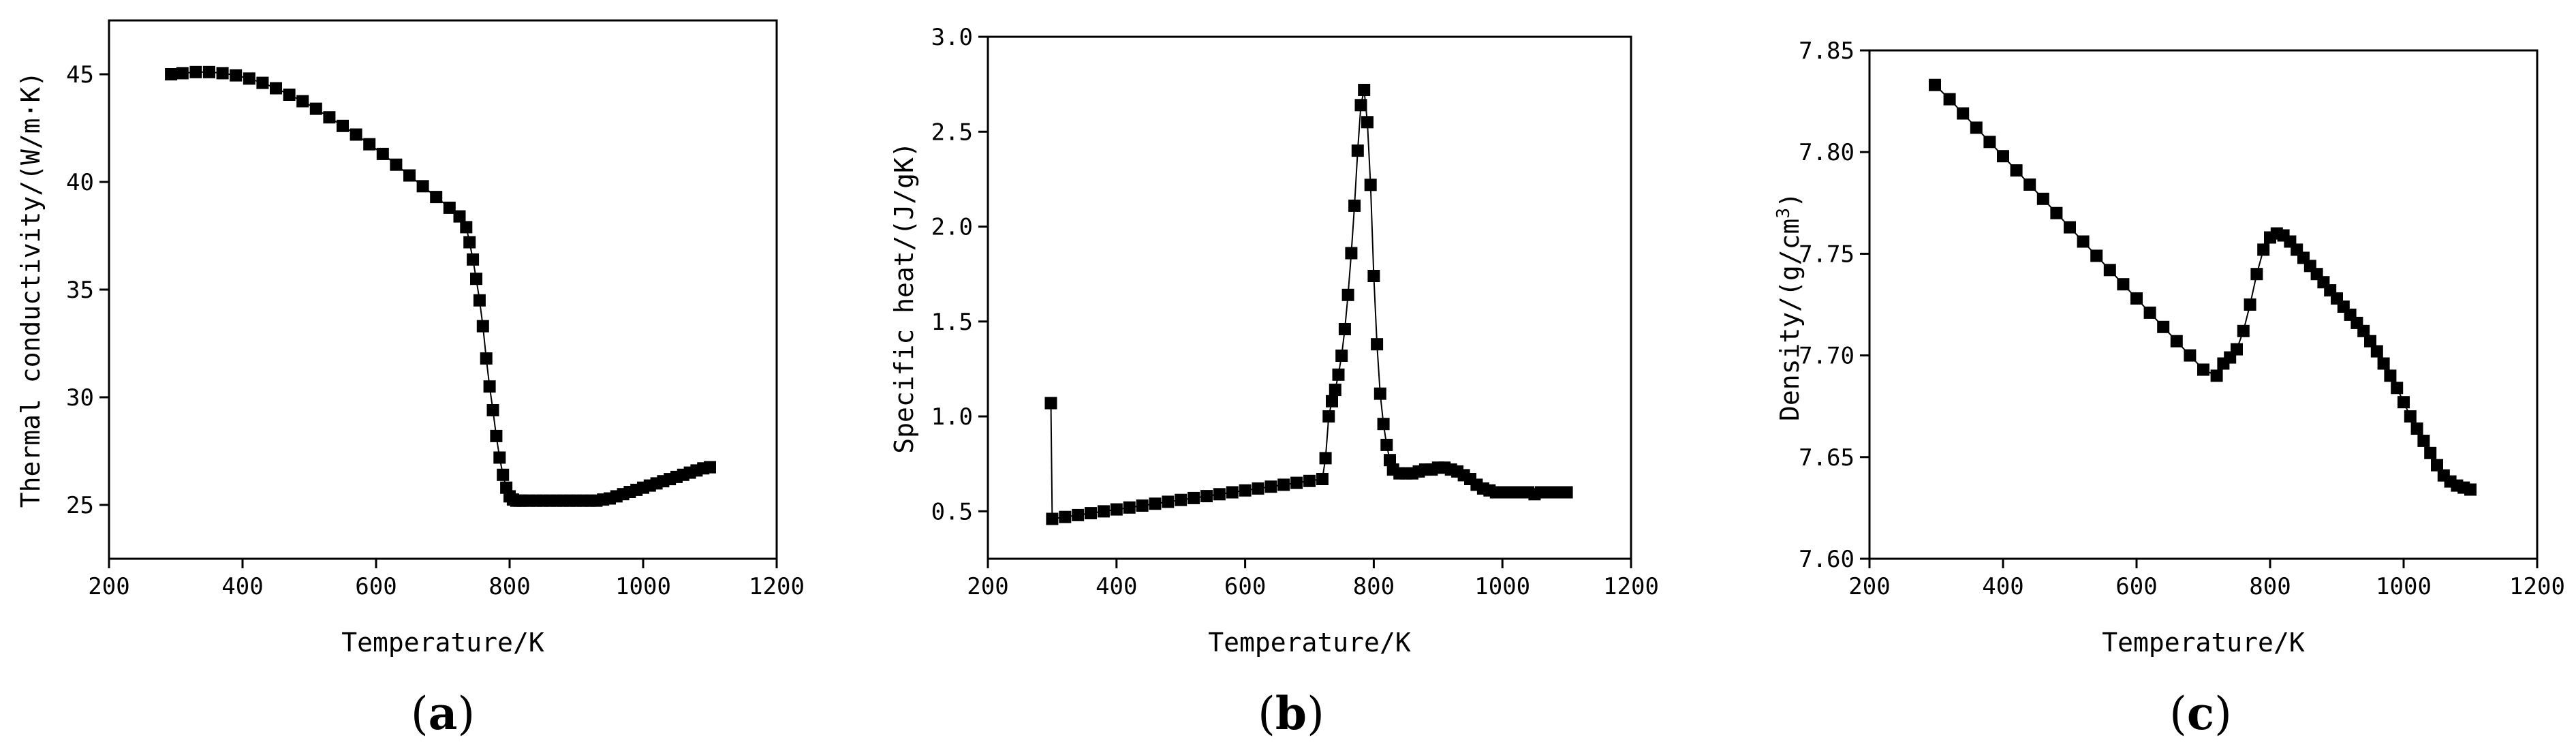 The width and height of the screenshot is (2576, 755). I want to click on y-tick-label: 2.0, so click(952, 227).